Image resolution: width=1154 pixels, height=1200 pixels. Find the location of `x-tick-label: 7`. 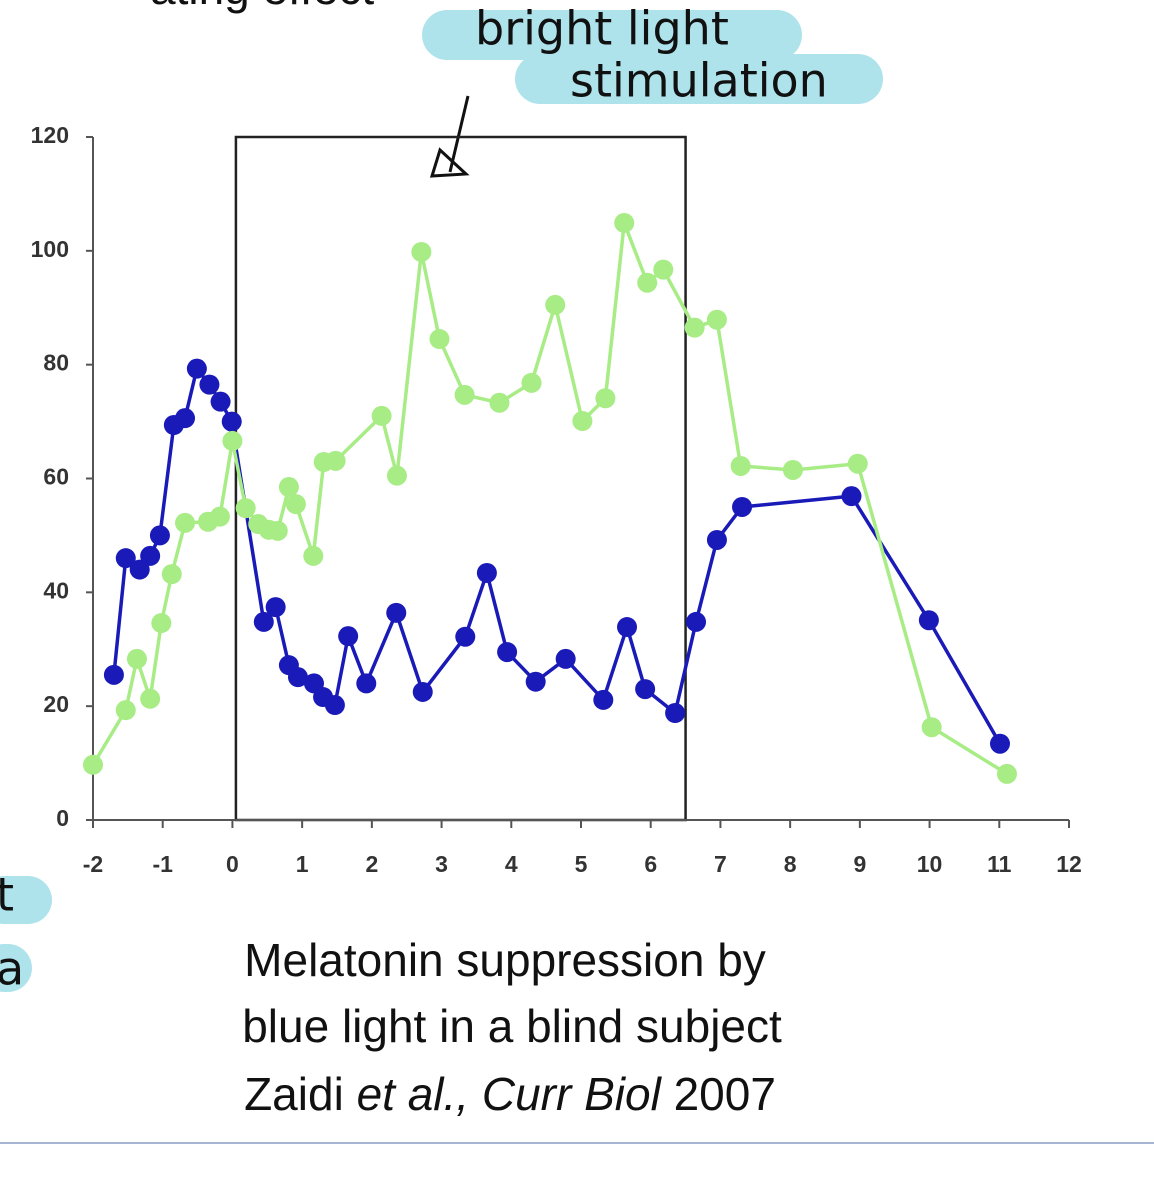

x-tick-label: 7 is located at coordinates (720, 864).